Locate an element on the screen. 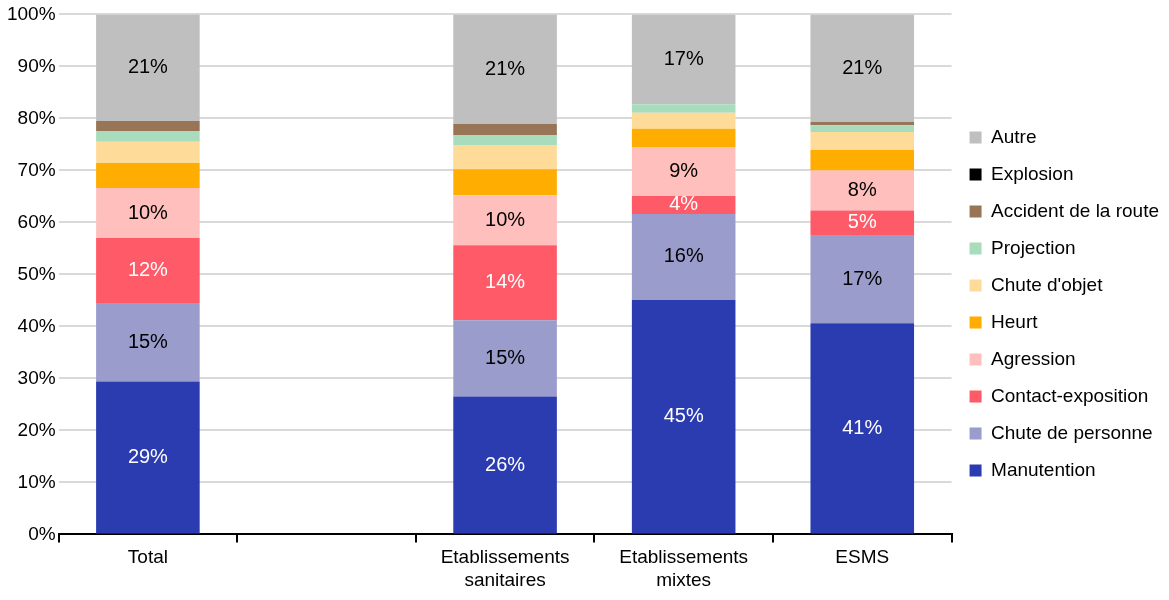 Image resolution: width=1169 pixels, height=600 pixels. legend-label: Heurt is located at coordinates (1015, 321).